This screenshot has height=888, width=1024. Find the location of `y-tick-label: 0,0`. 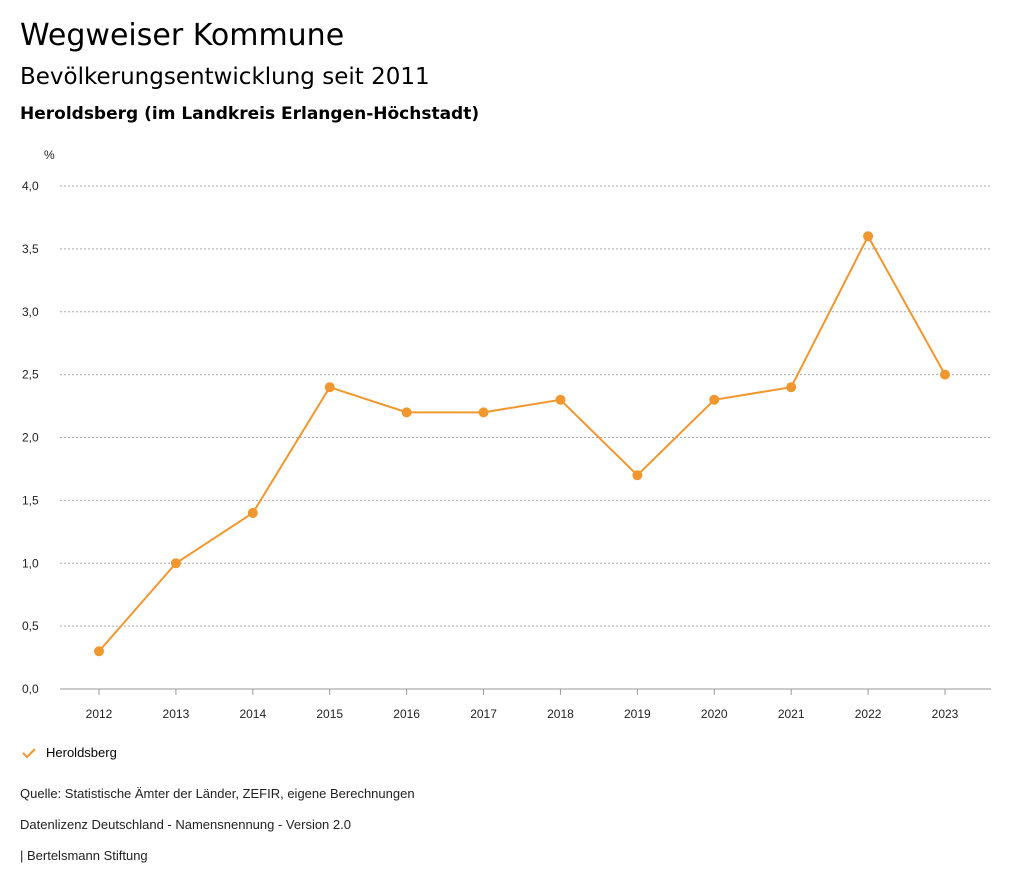

y-tick-label: 0,0 is located at coordinates (30, 689).